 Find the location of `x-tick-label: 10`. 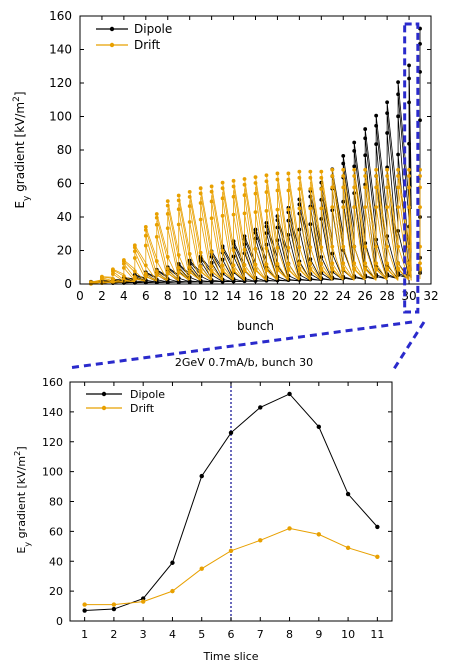

x-tick-label: 10 is located at coordinates (348, 634).